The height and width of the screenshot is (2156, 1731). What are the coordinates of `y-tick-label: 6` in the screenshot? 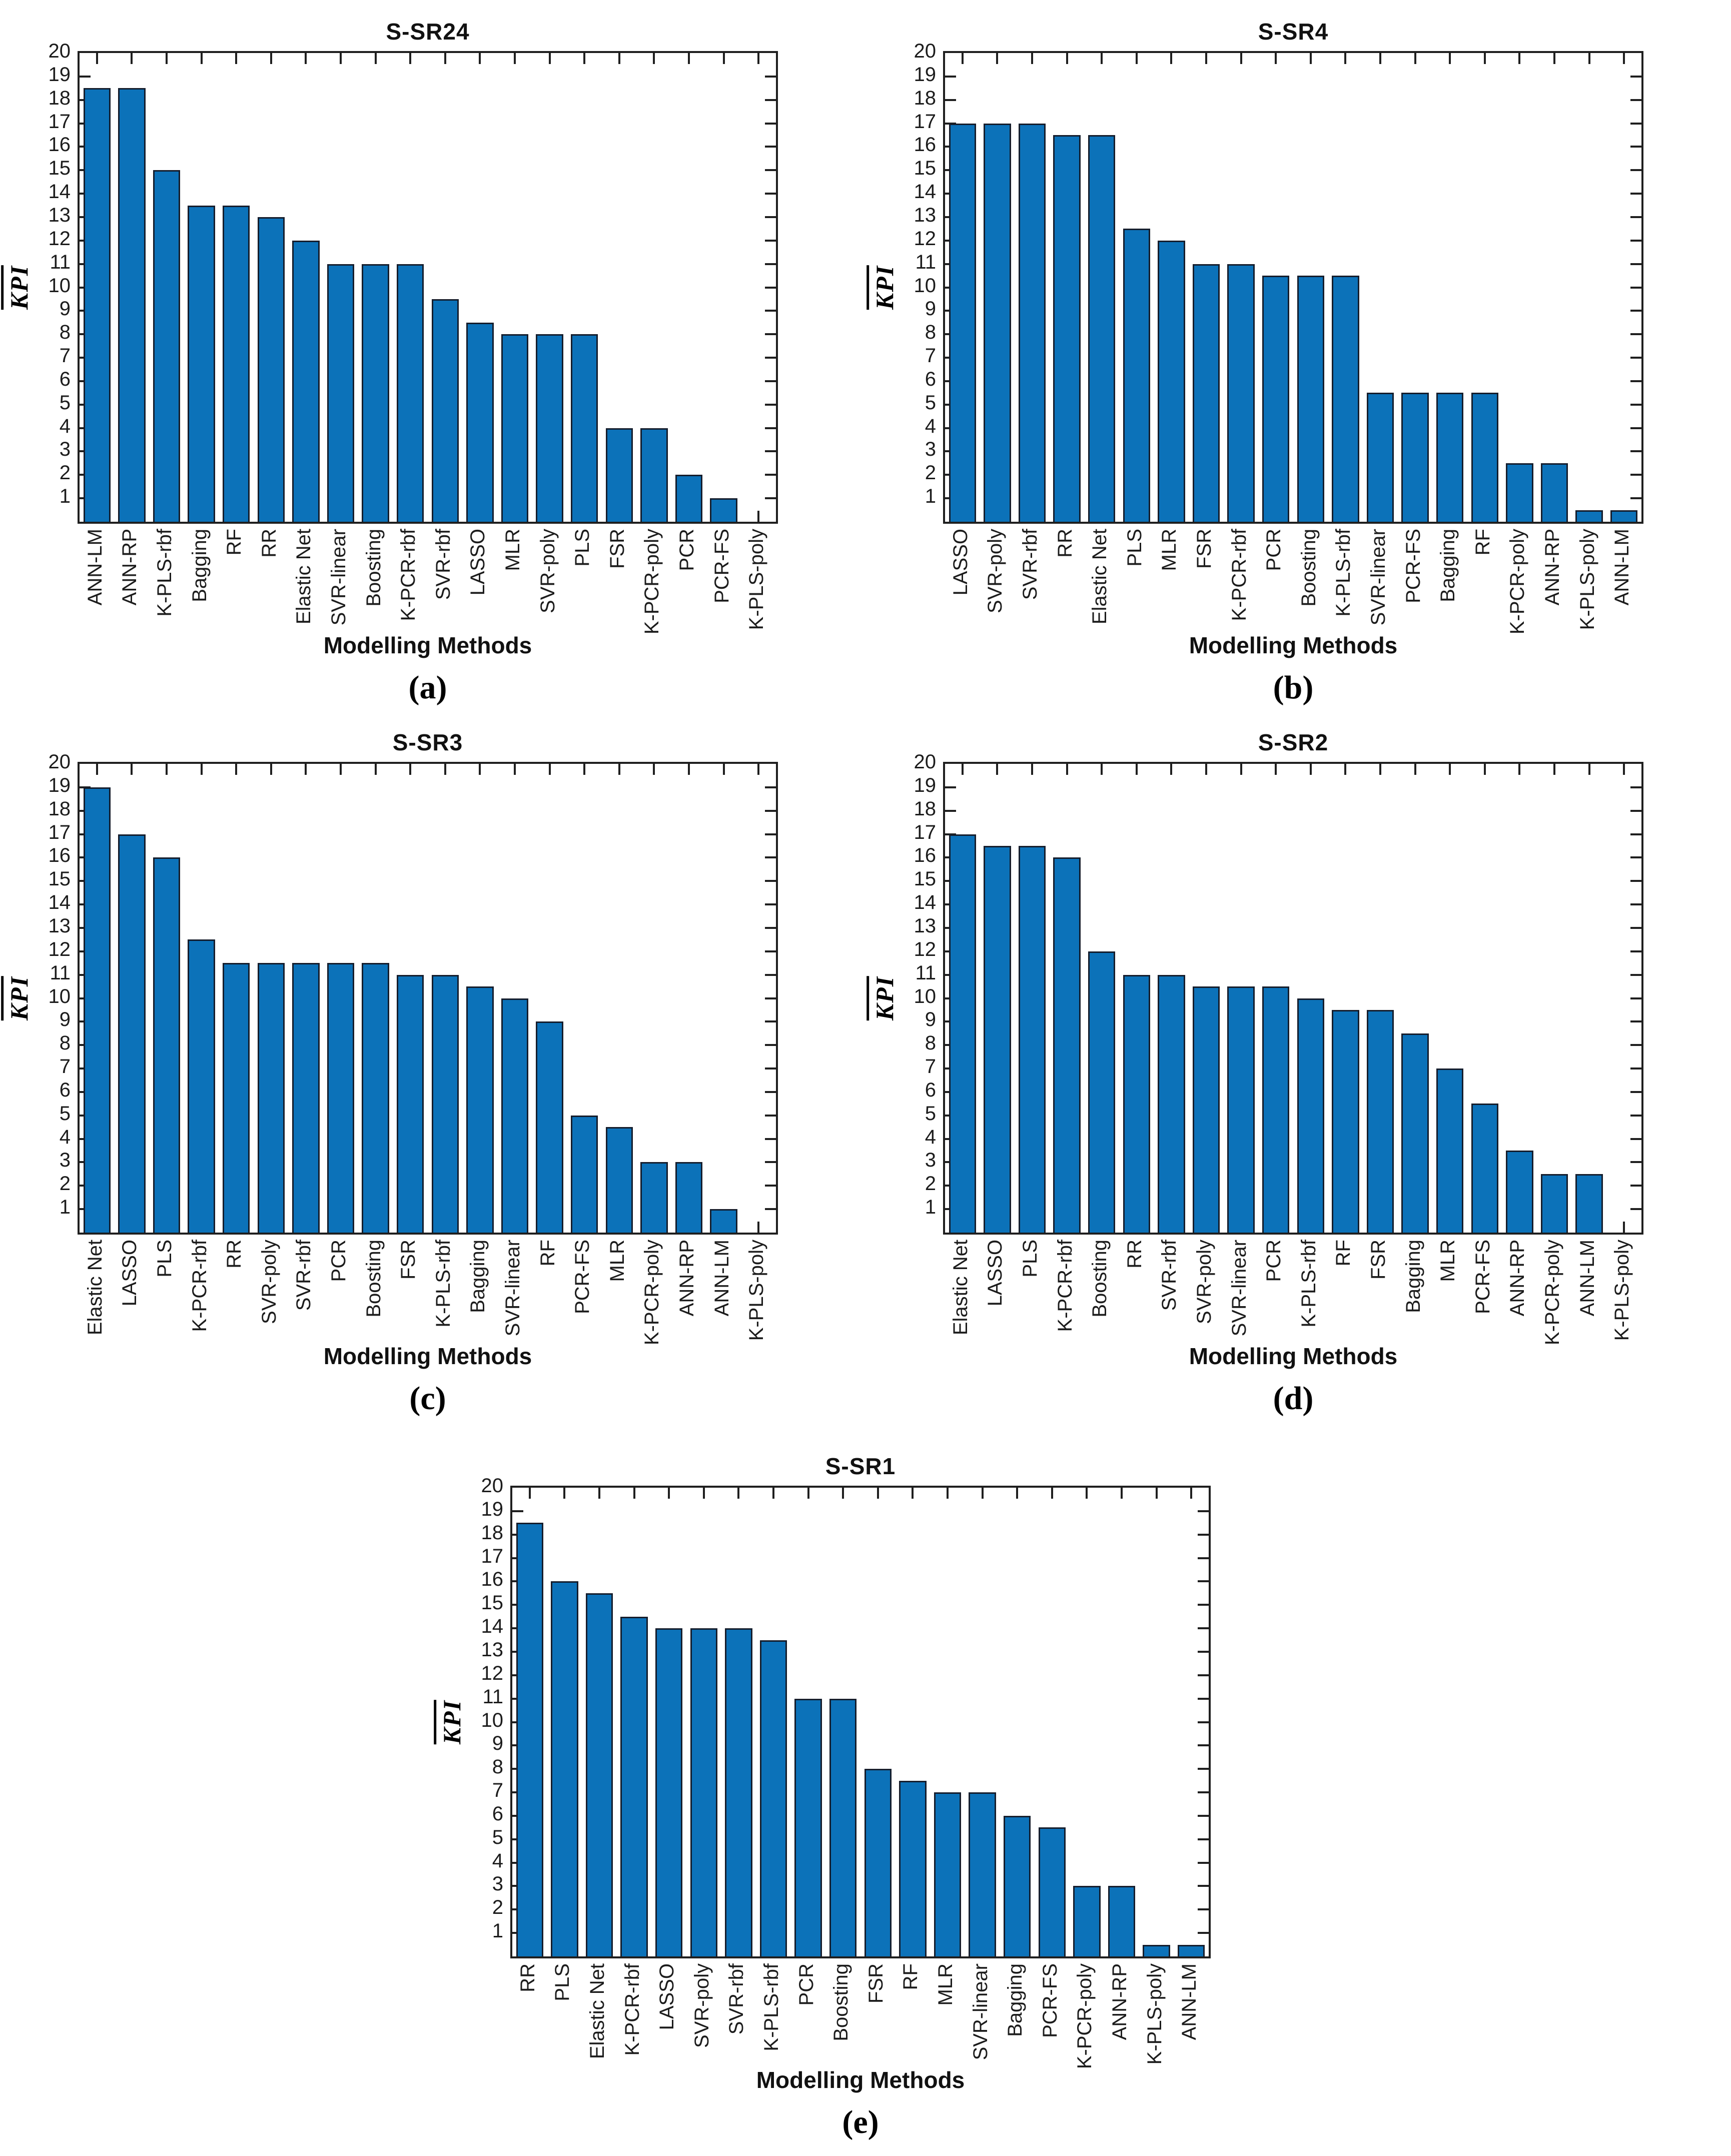 It's located at (65, 1090).